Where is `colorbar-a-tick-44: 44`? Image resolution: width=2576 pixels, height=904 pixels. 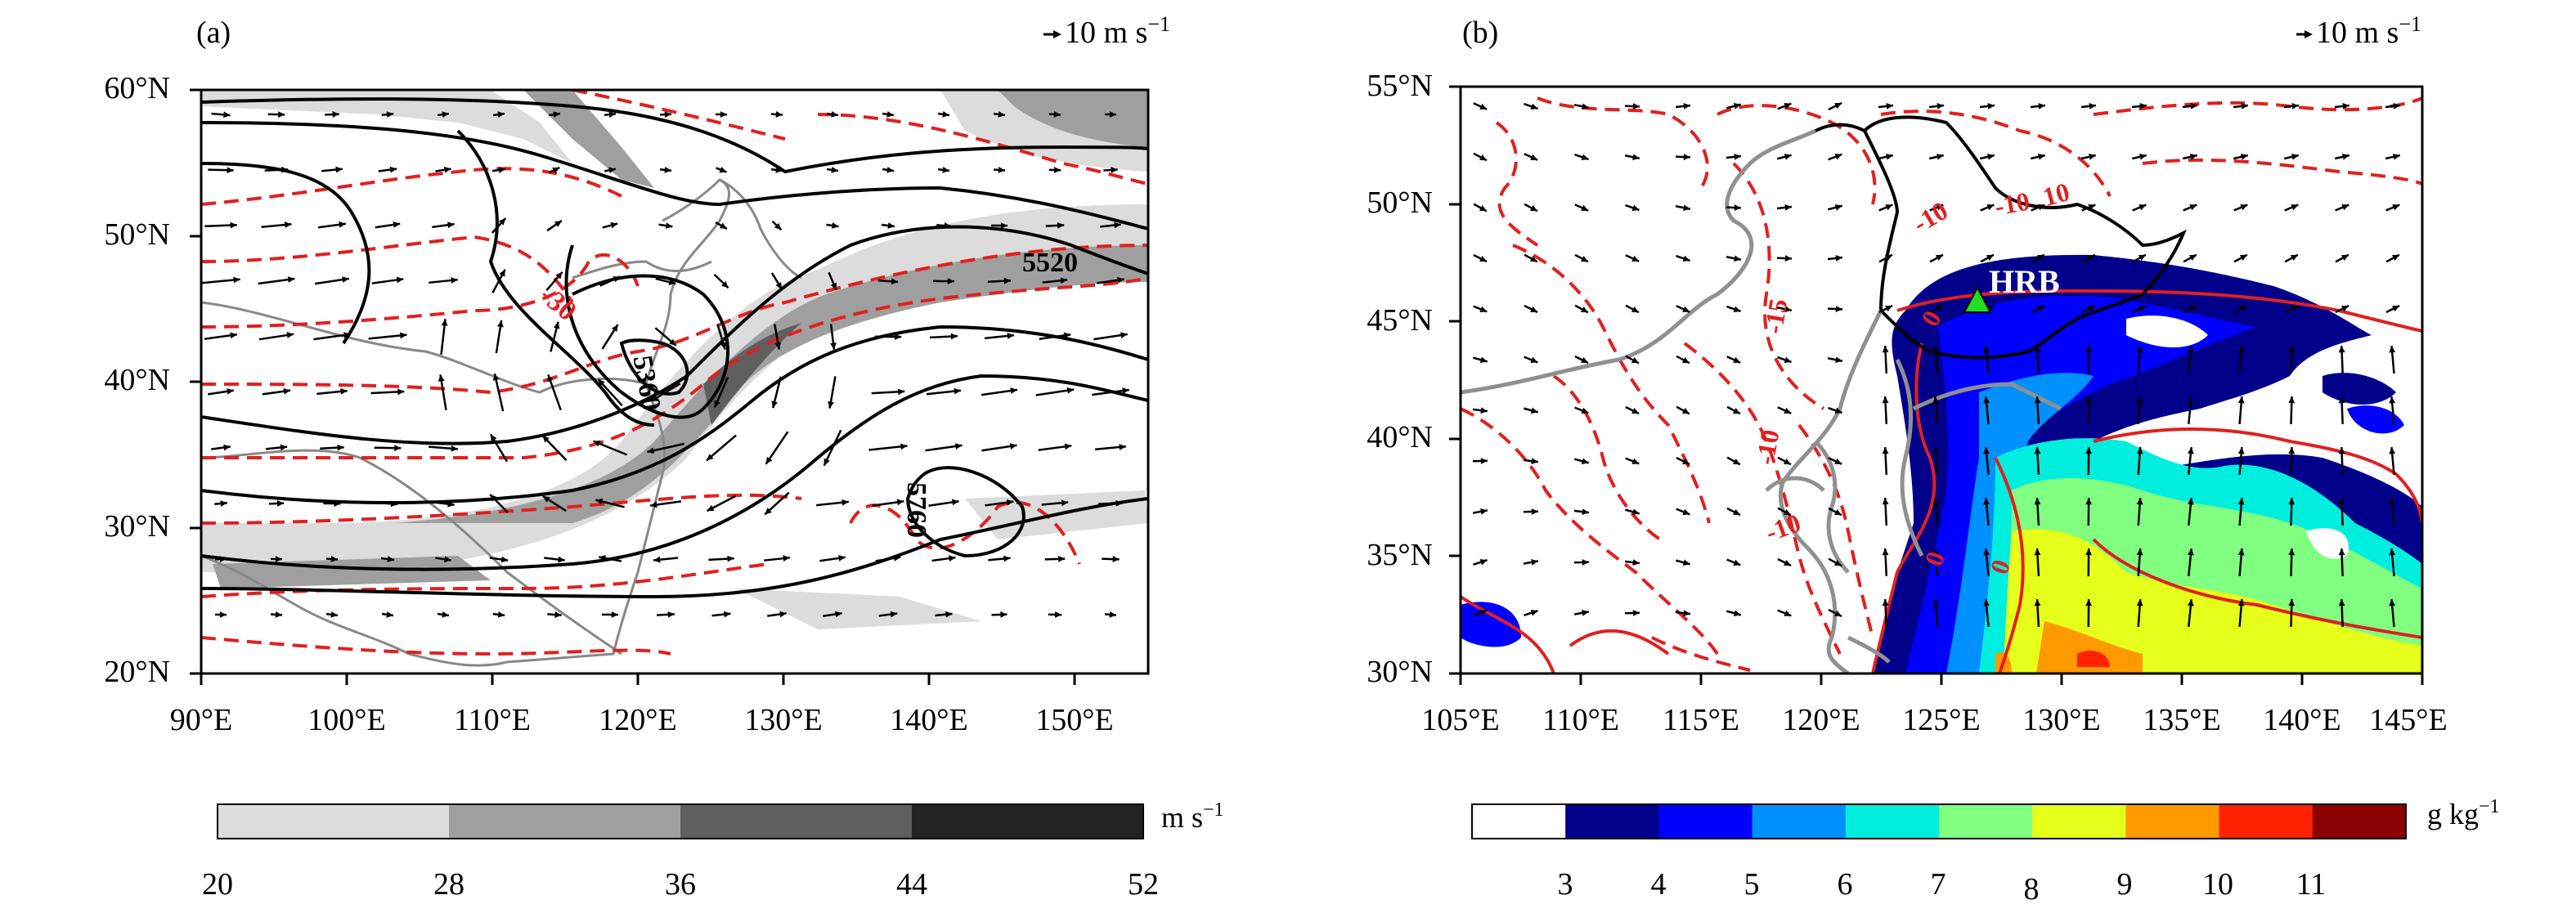 colorbar-a-tick-44: 44 is located at coordinates (911, 884).